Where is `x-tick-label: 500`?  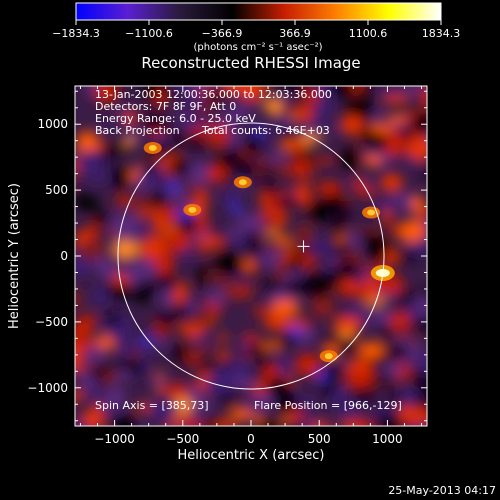 x-tick-label: 500 is located at coordinates (319, 439).